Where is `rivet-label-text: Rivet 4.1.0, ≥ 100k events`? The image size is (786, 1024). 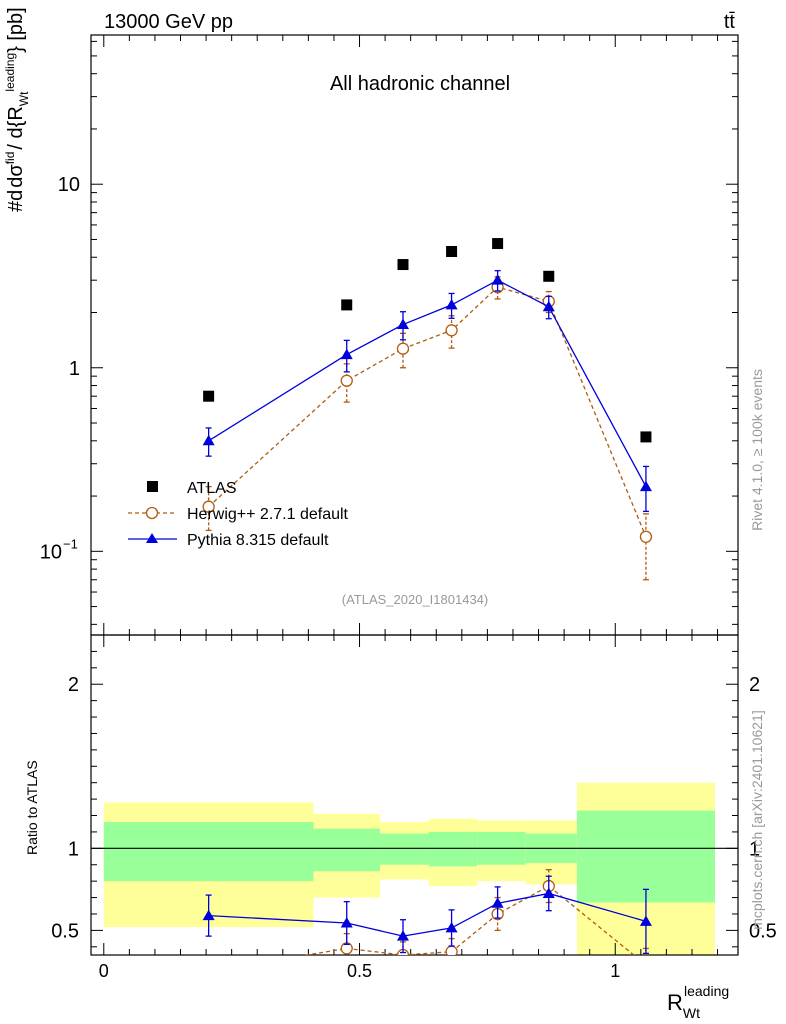 rivet-label-text: Rivet 4.1.0, ≥ 100k events is located at coordinates (757, 450).